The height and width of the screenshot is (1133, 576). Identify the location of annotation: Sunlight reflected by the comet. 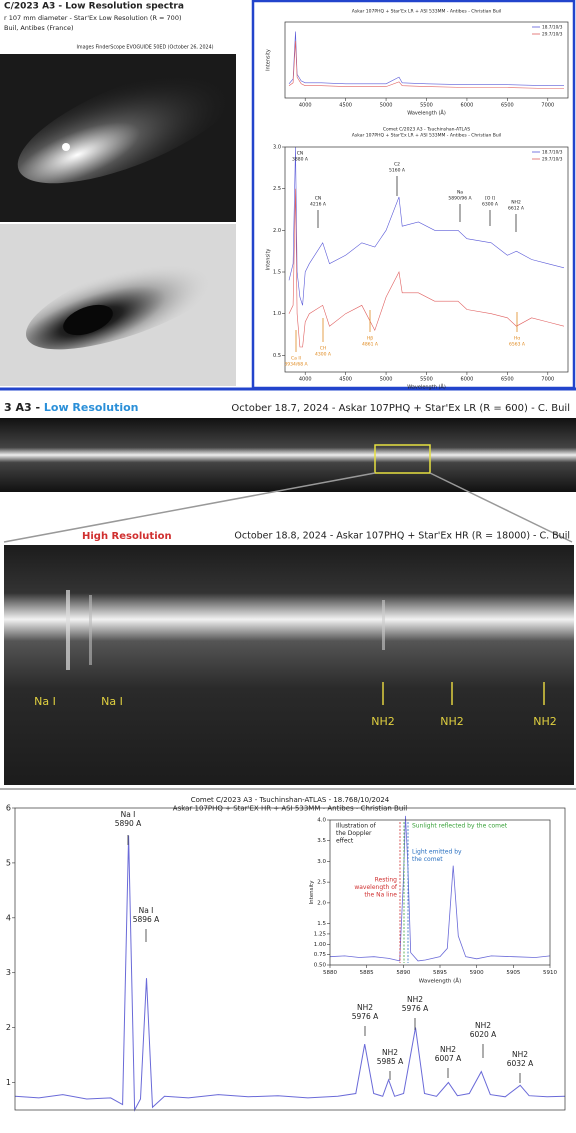
(460, 826).